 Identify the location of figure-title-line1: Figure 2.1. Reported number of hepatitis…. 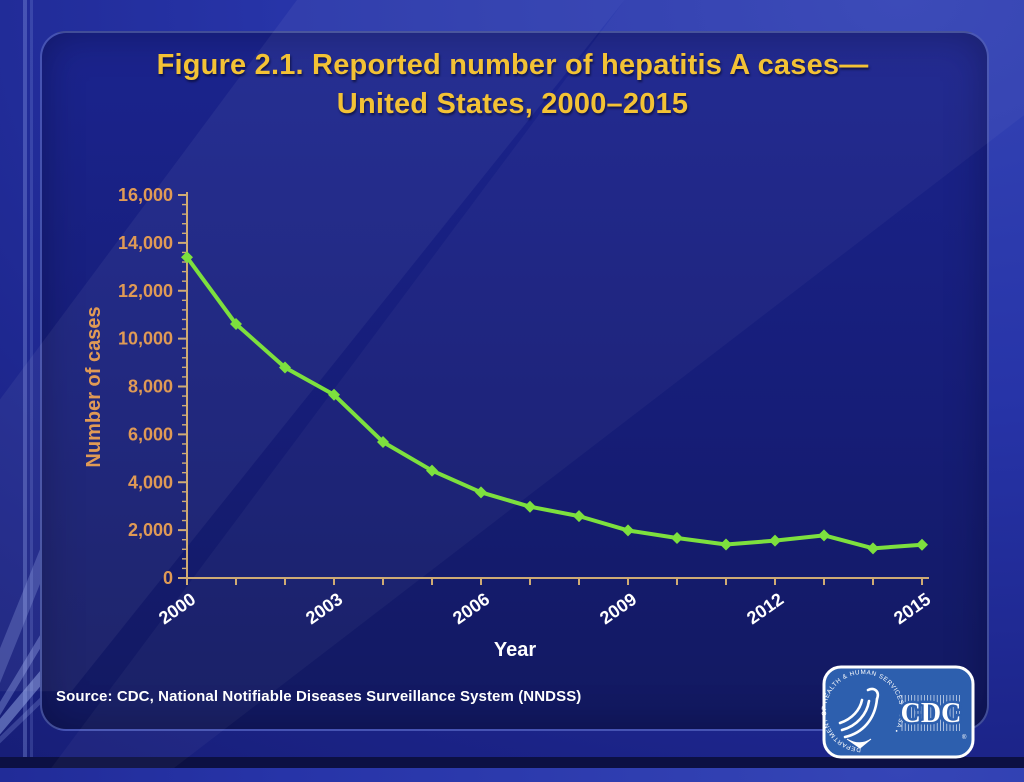
(512, 65).